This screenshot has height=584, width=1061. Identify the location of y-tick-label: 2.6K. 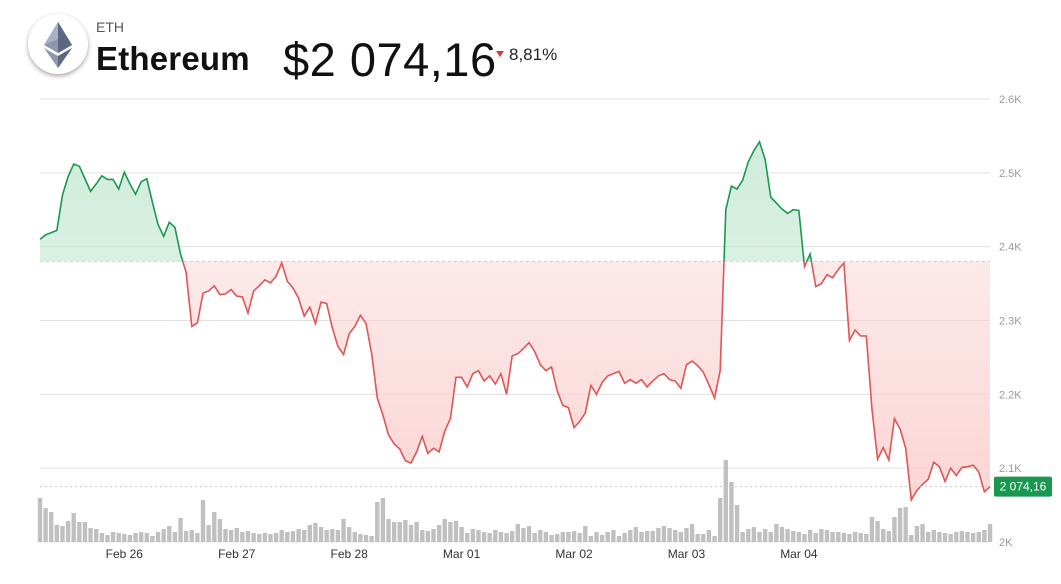
(1010, 100).